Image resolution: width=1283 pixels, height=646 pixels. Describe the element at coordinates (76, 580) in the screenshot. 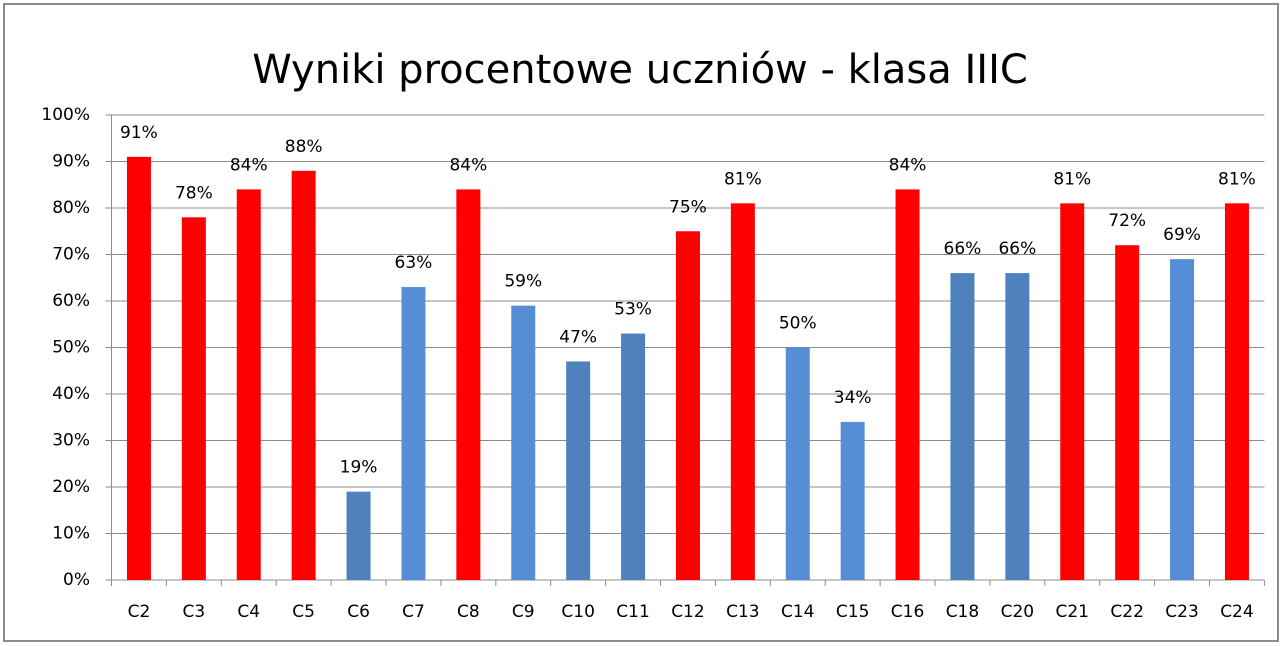

I see `y-tick-label: 0%` at that location.